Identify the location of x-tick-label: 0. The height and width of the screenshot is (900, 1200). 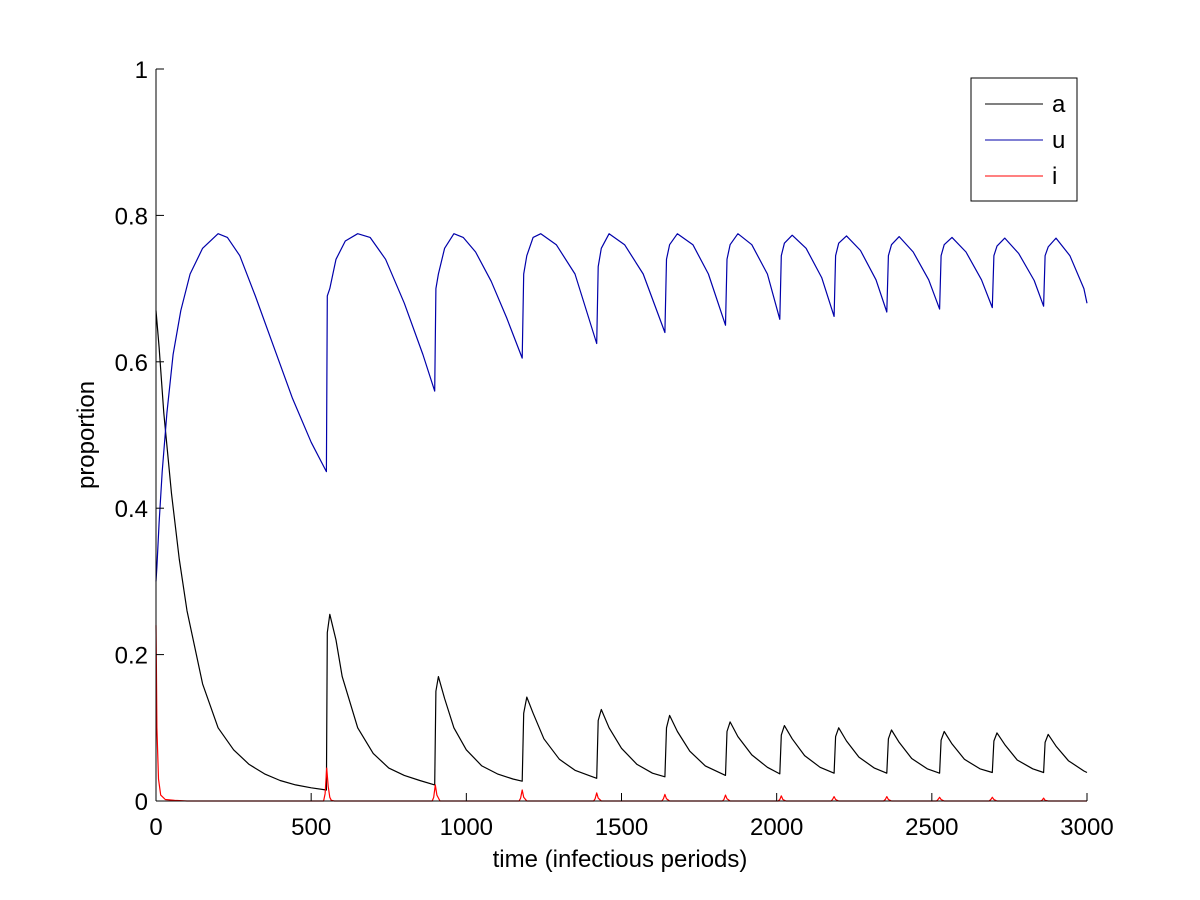
(155, 827).